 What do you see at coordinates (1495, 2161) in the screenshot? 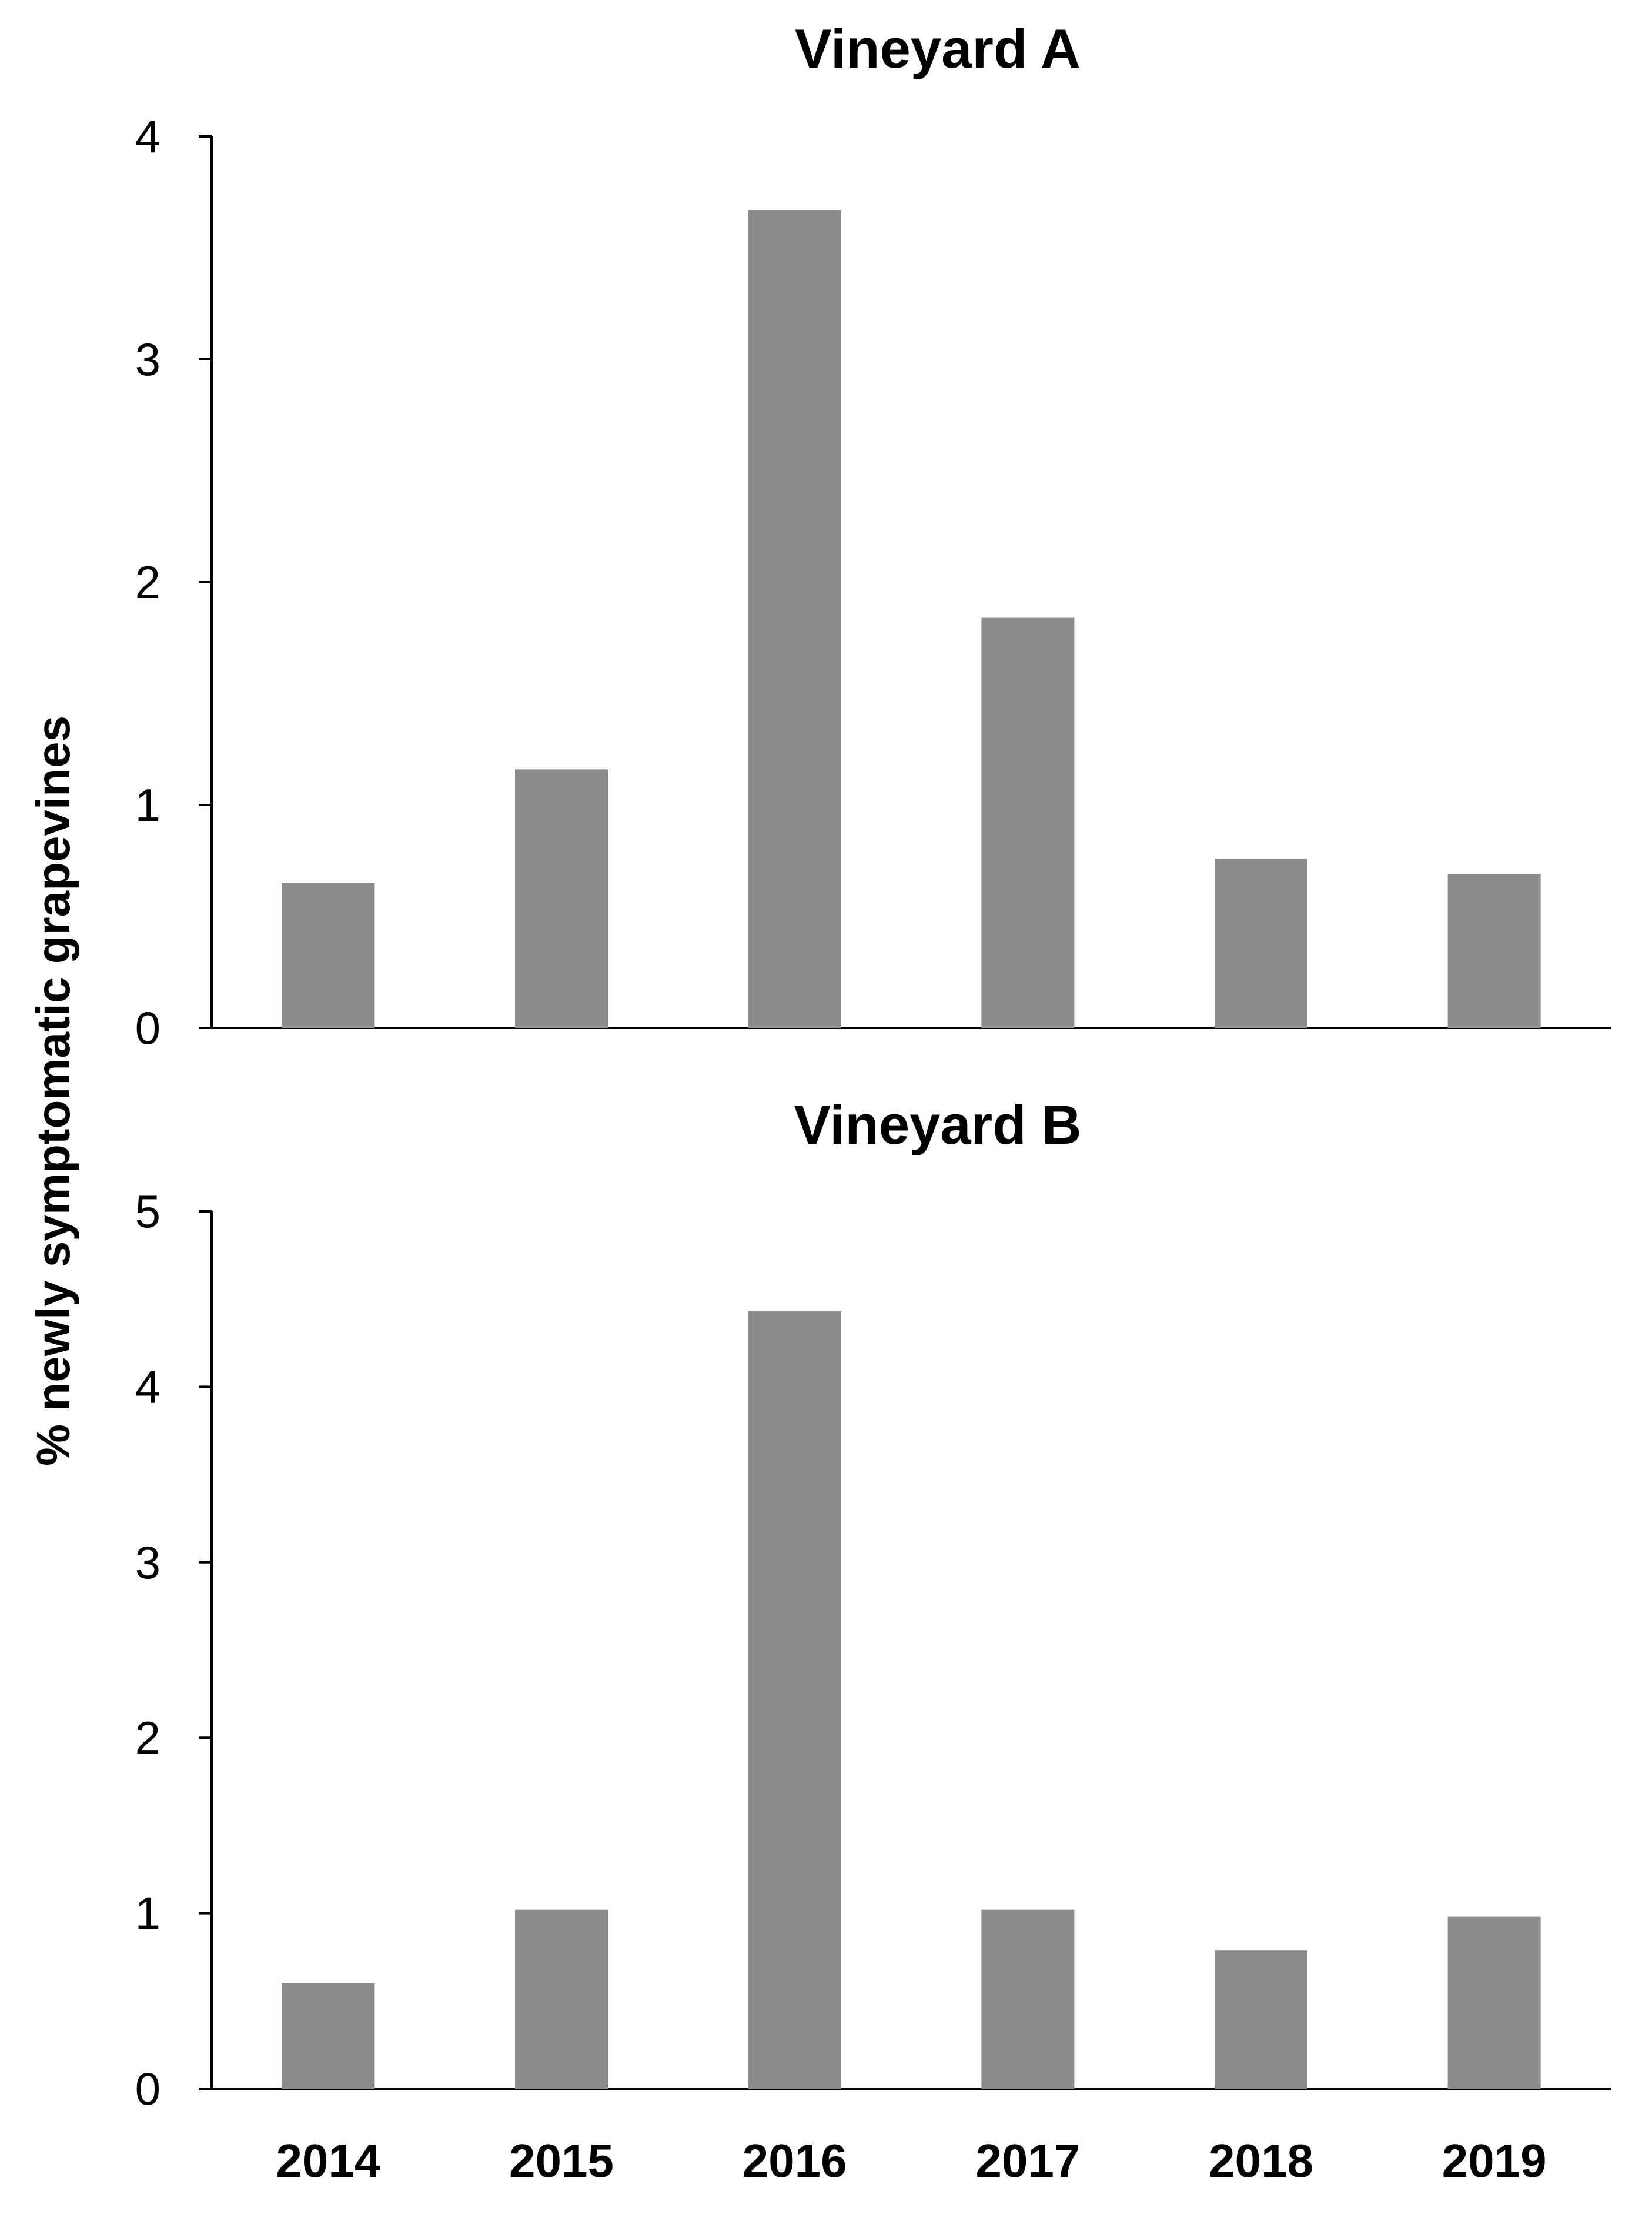
I see `x-tick-label: 2019` at bounding box center [1495, 2161].